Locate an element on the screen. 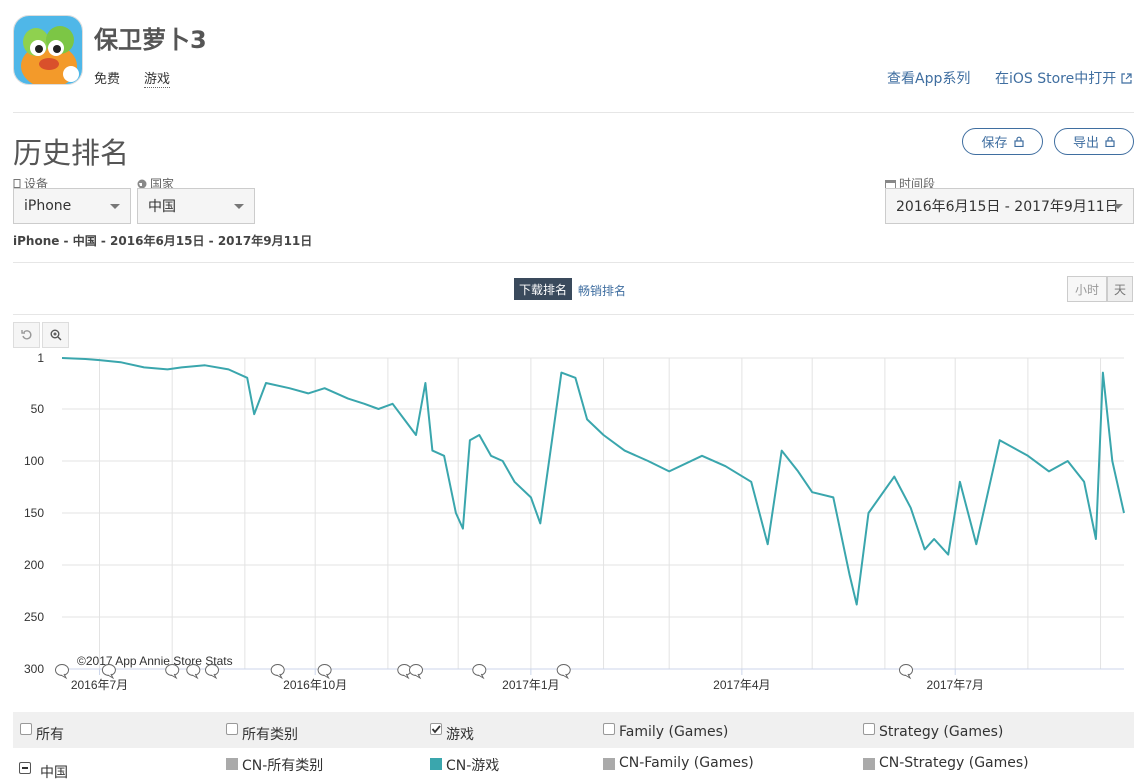  device-label: 设备 is located at coordinates (30, 183).